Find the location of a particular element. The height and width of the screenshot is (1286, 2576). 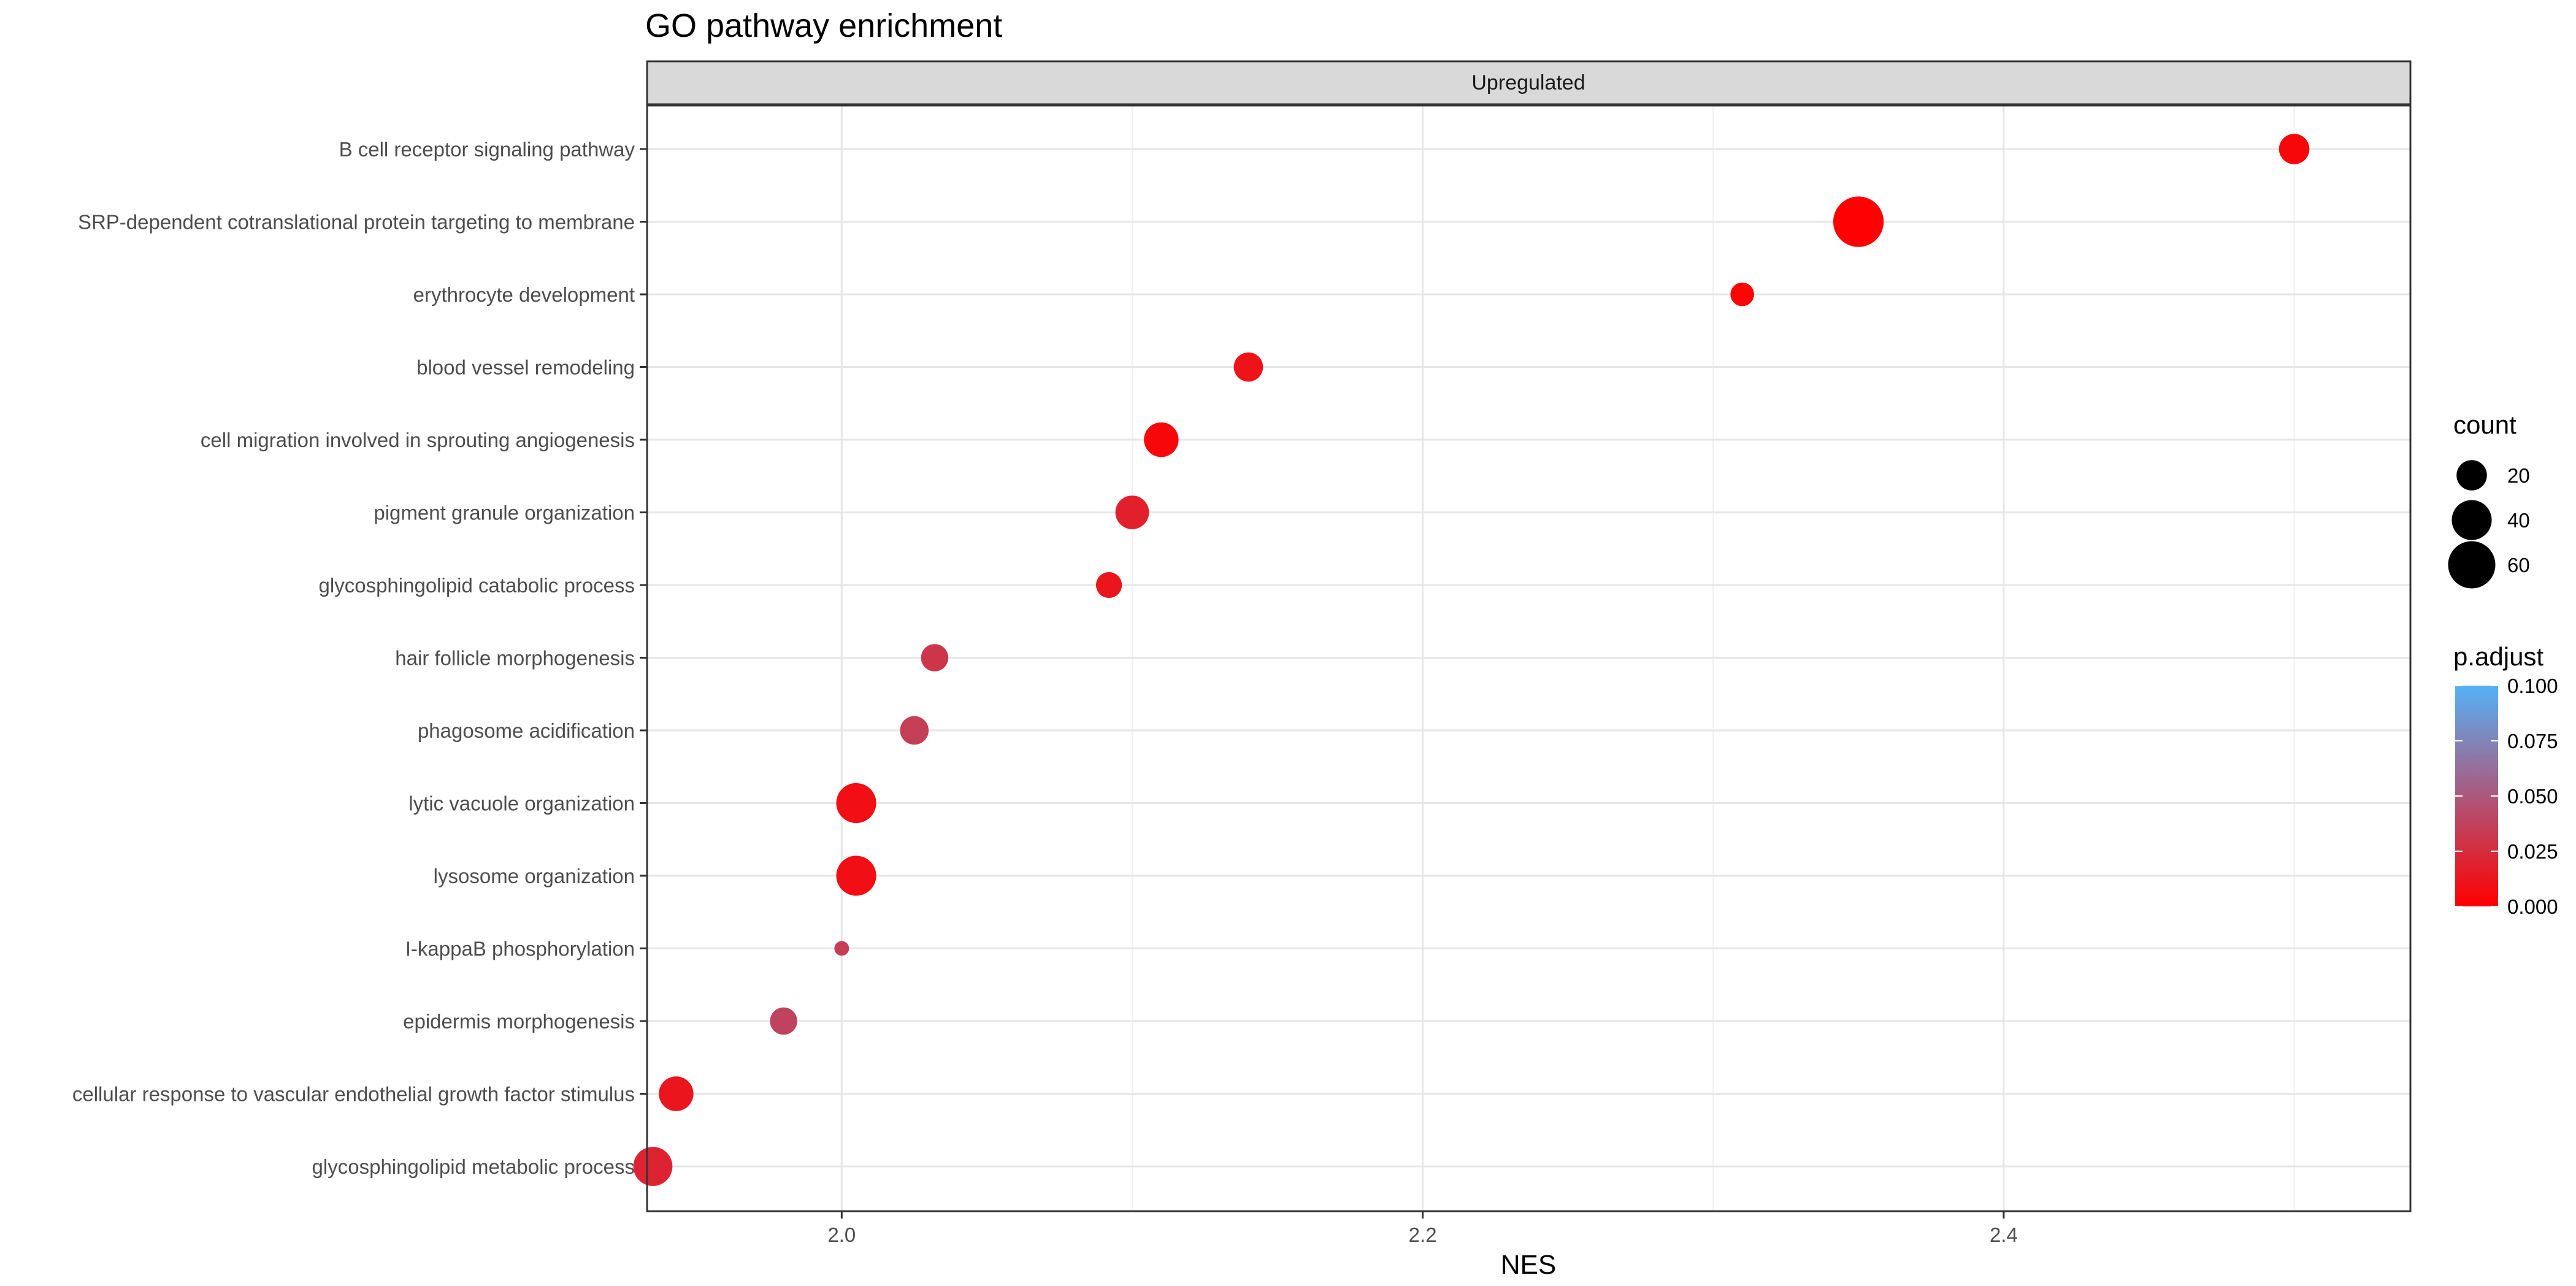

y-tick-label: epidermis morphogenesis is located at coordinates (519, 1021).